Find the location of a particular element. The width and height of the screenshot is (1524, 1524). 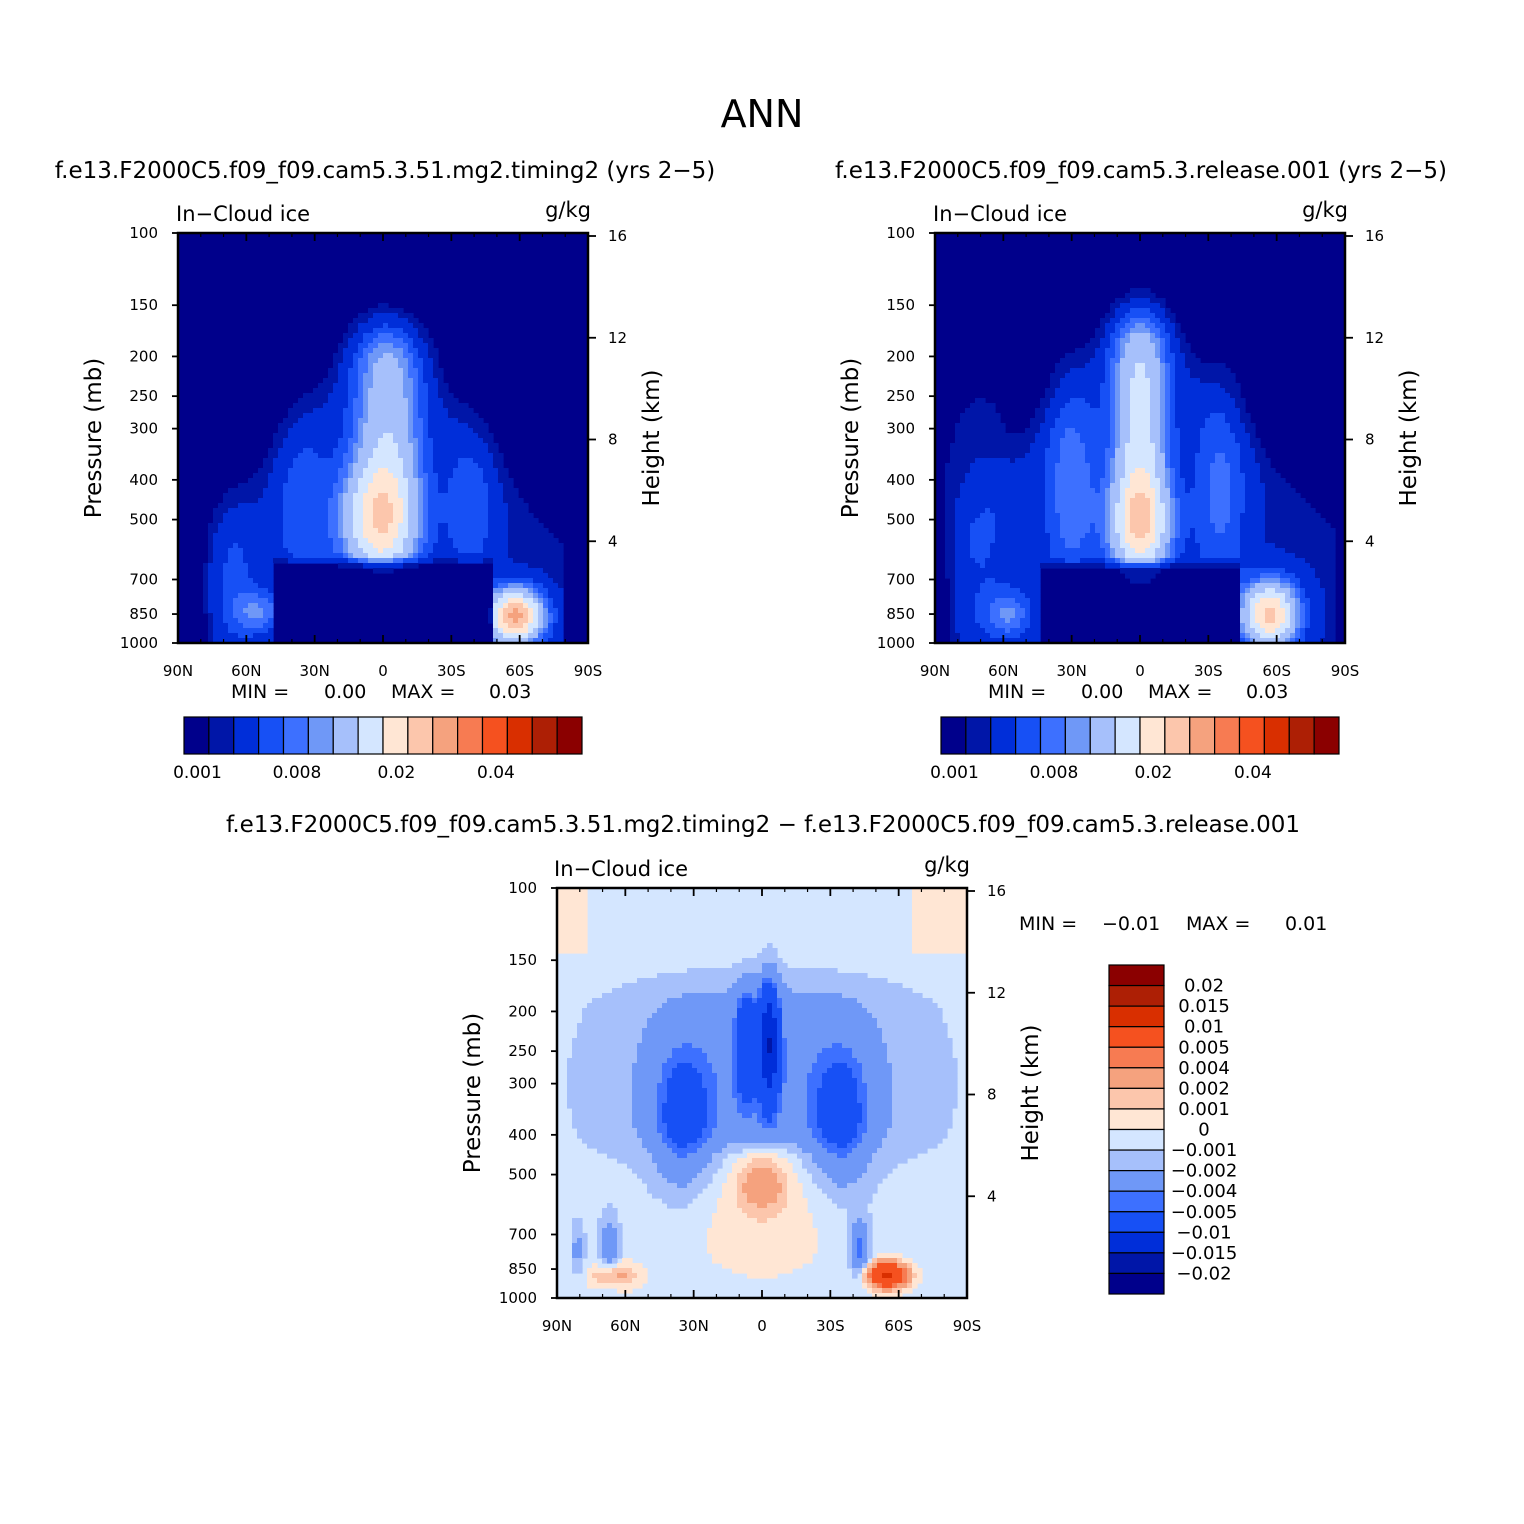

x-tick-label: 90S is located at coordinates (1345, 671).